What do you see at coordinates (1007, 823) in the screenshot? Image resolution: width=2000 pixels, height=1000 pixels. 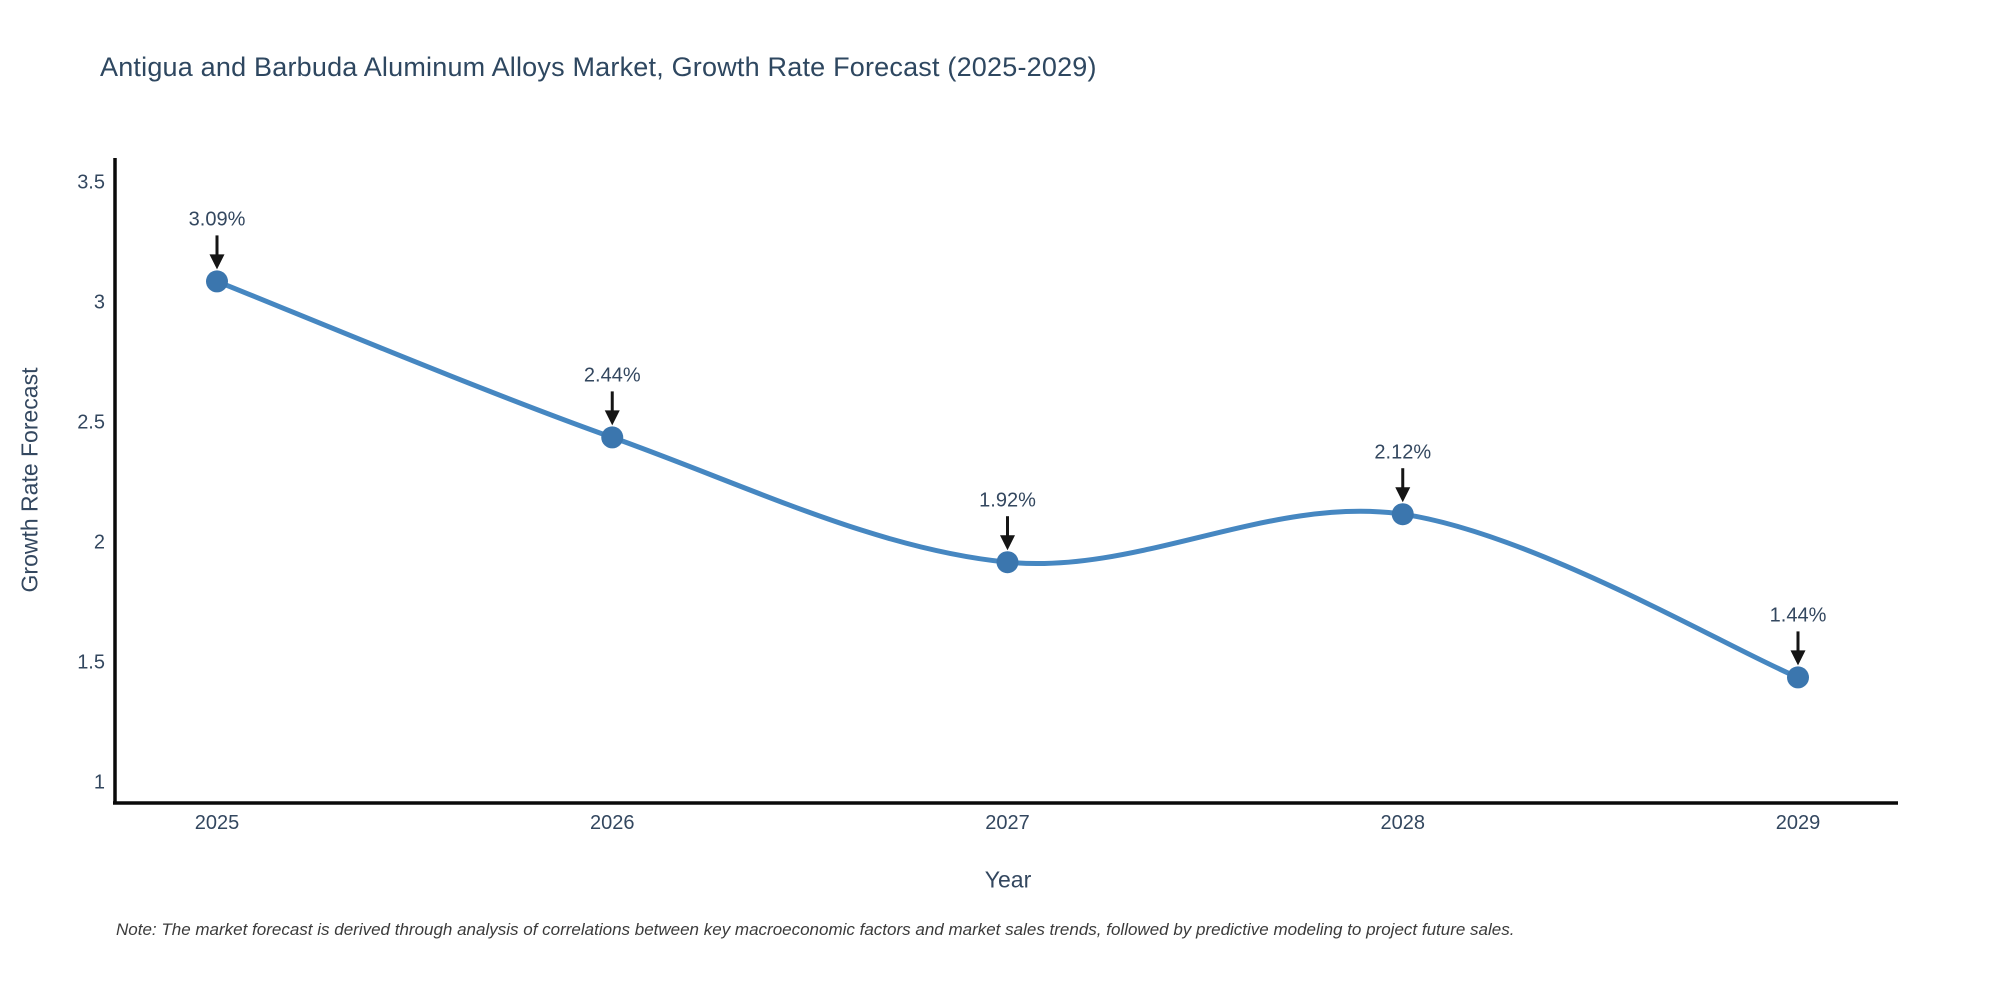 I see `x-tick-label: 2027` at bounding box center [1007, 823].